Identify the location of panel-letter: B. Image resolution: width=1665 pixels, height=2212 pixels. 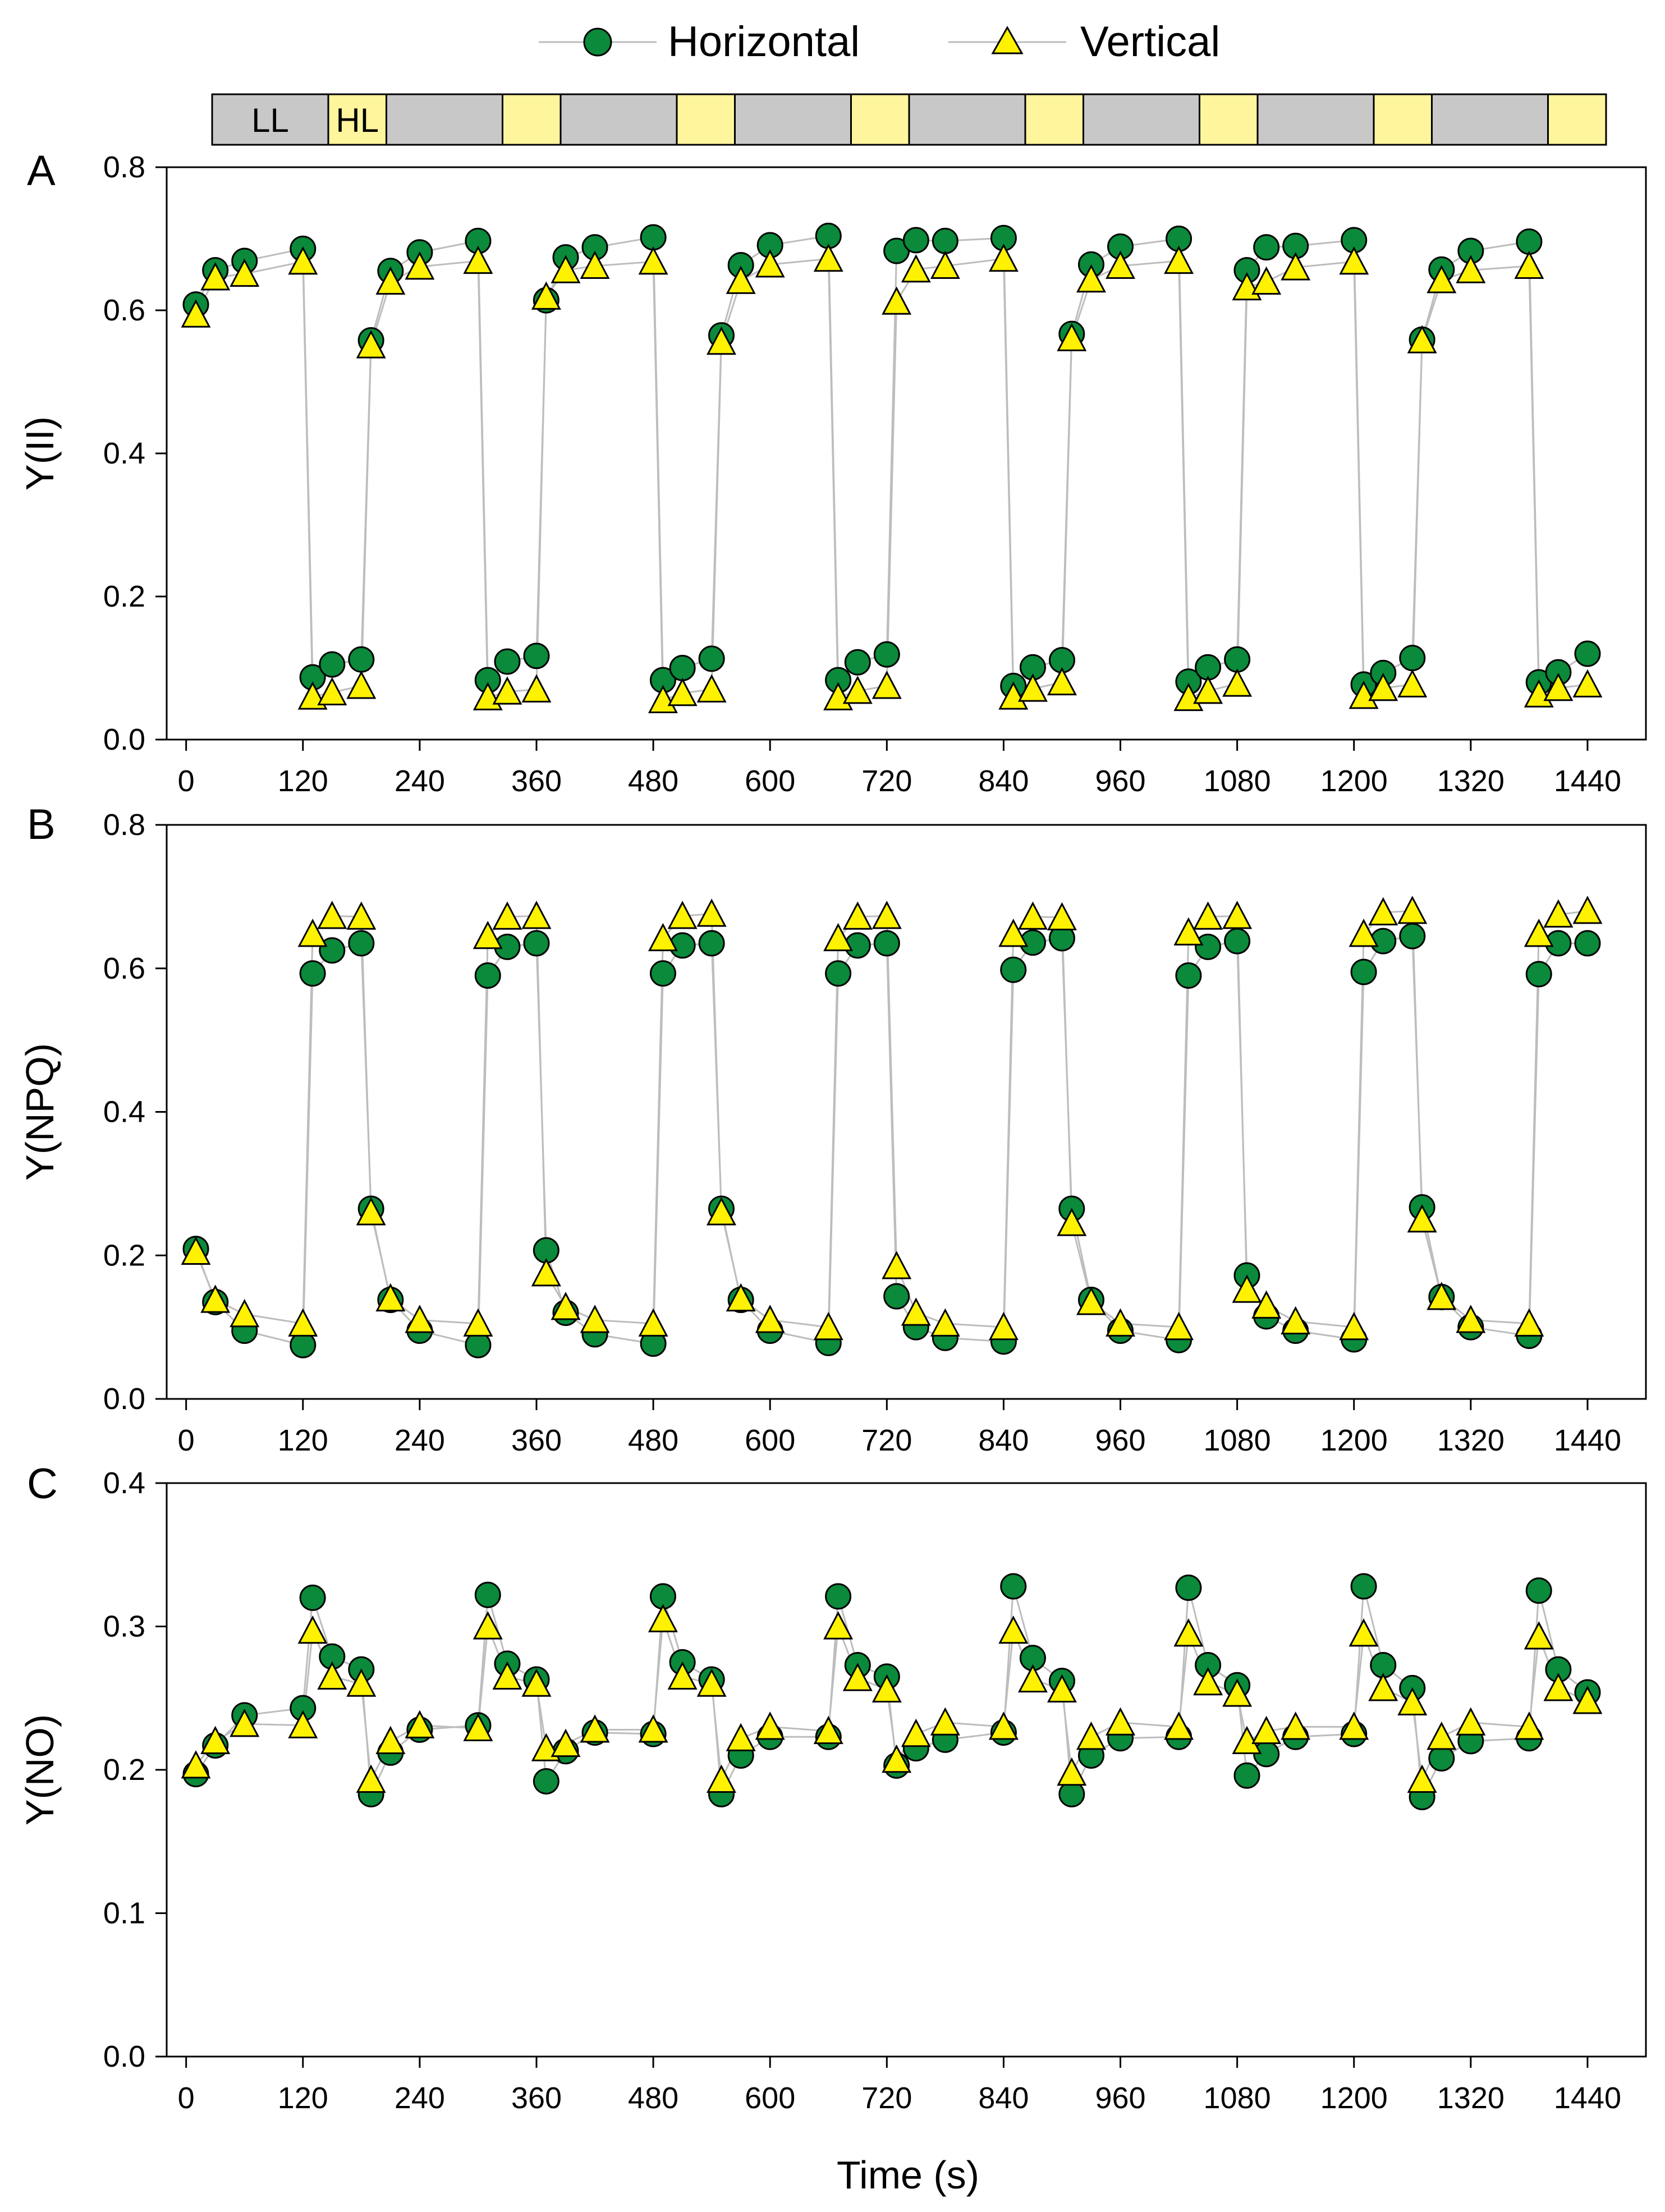
(41, 824).